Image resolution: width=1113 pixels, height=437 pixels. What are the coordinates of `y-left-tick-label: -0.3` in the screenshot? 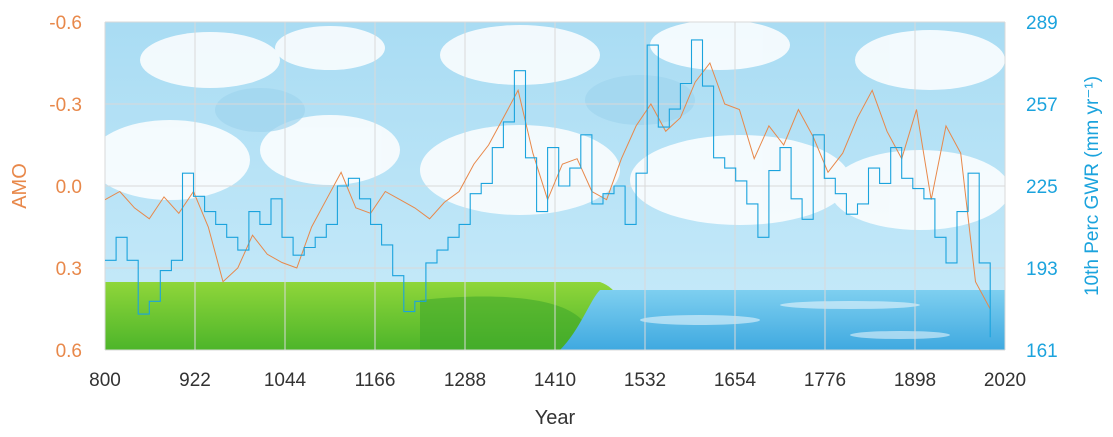 It's located at (65, 105).